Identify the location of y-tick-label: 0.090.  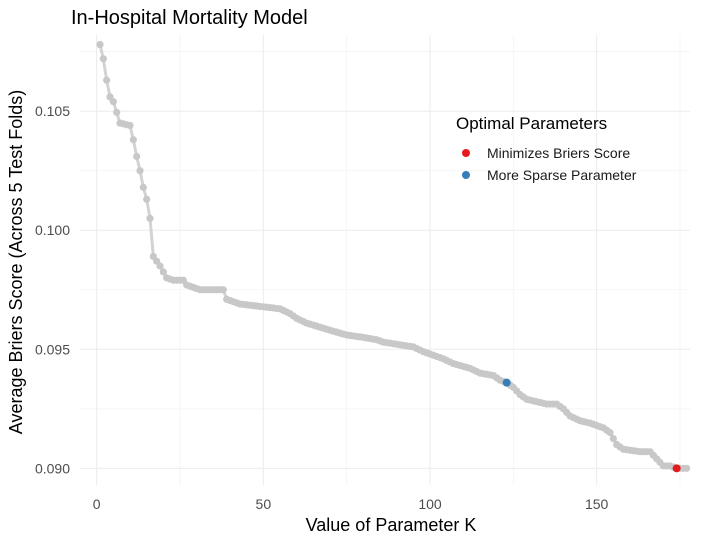
(52, 468).